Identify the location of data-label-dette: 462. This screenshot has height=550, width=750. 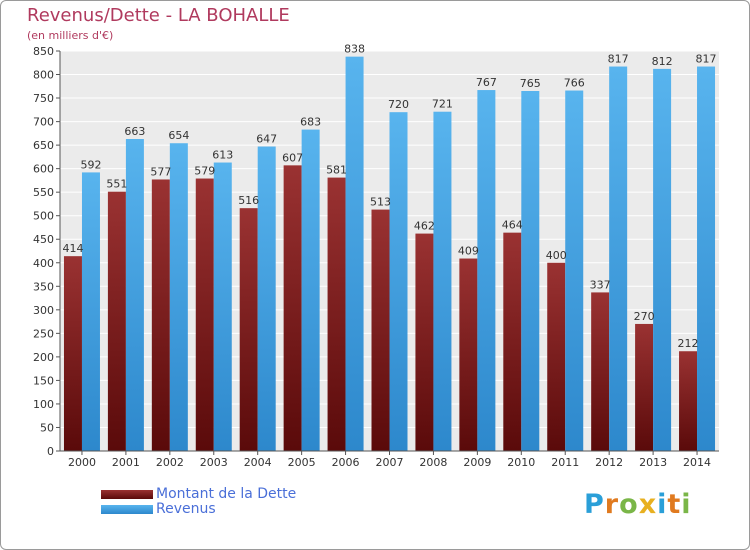
(424, 226).